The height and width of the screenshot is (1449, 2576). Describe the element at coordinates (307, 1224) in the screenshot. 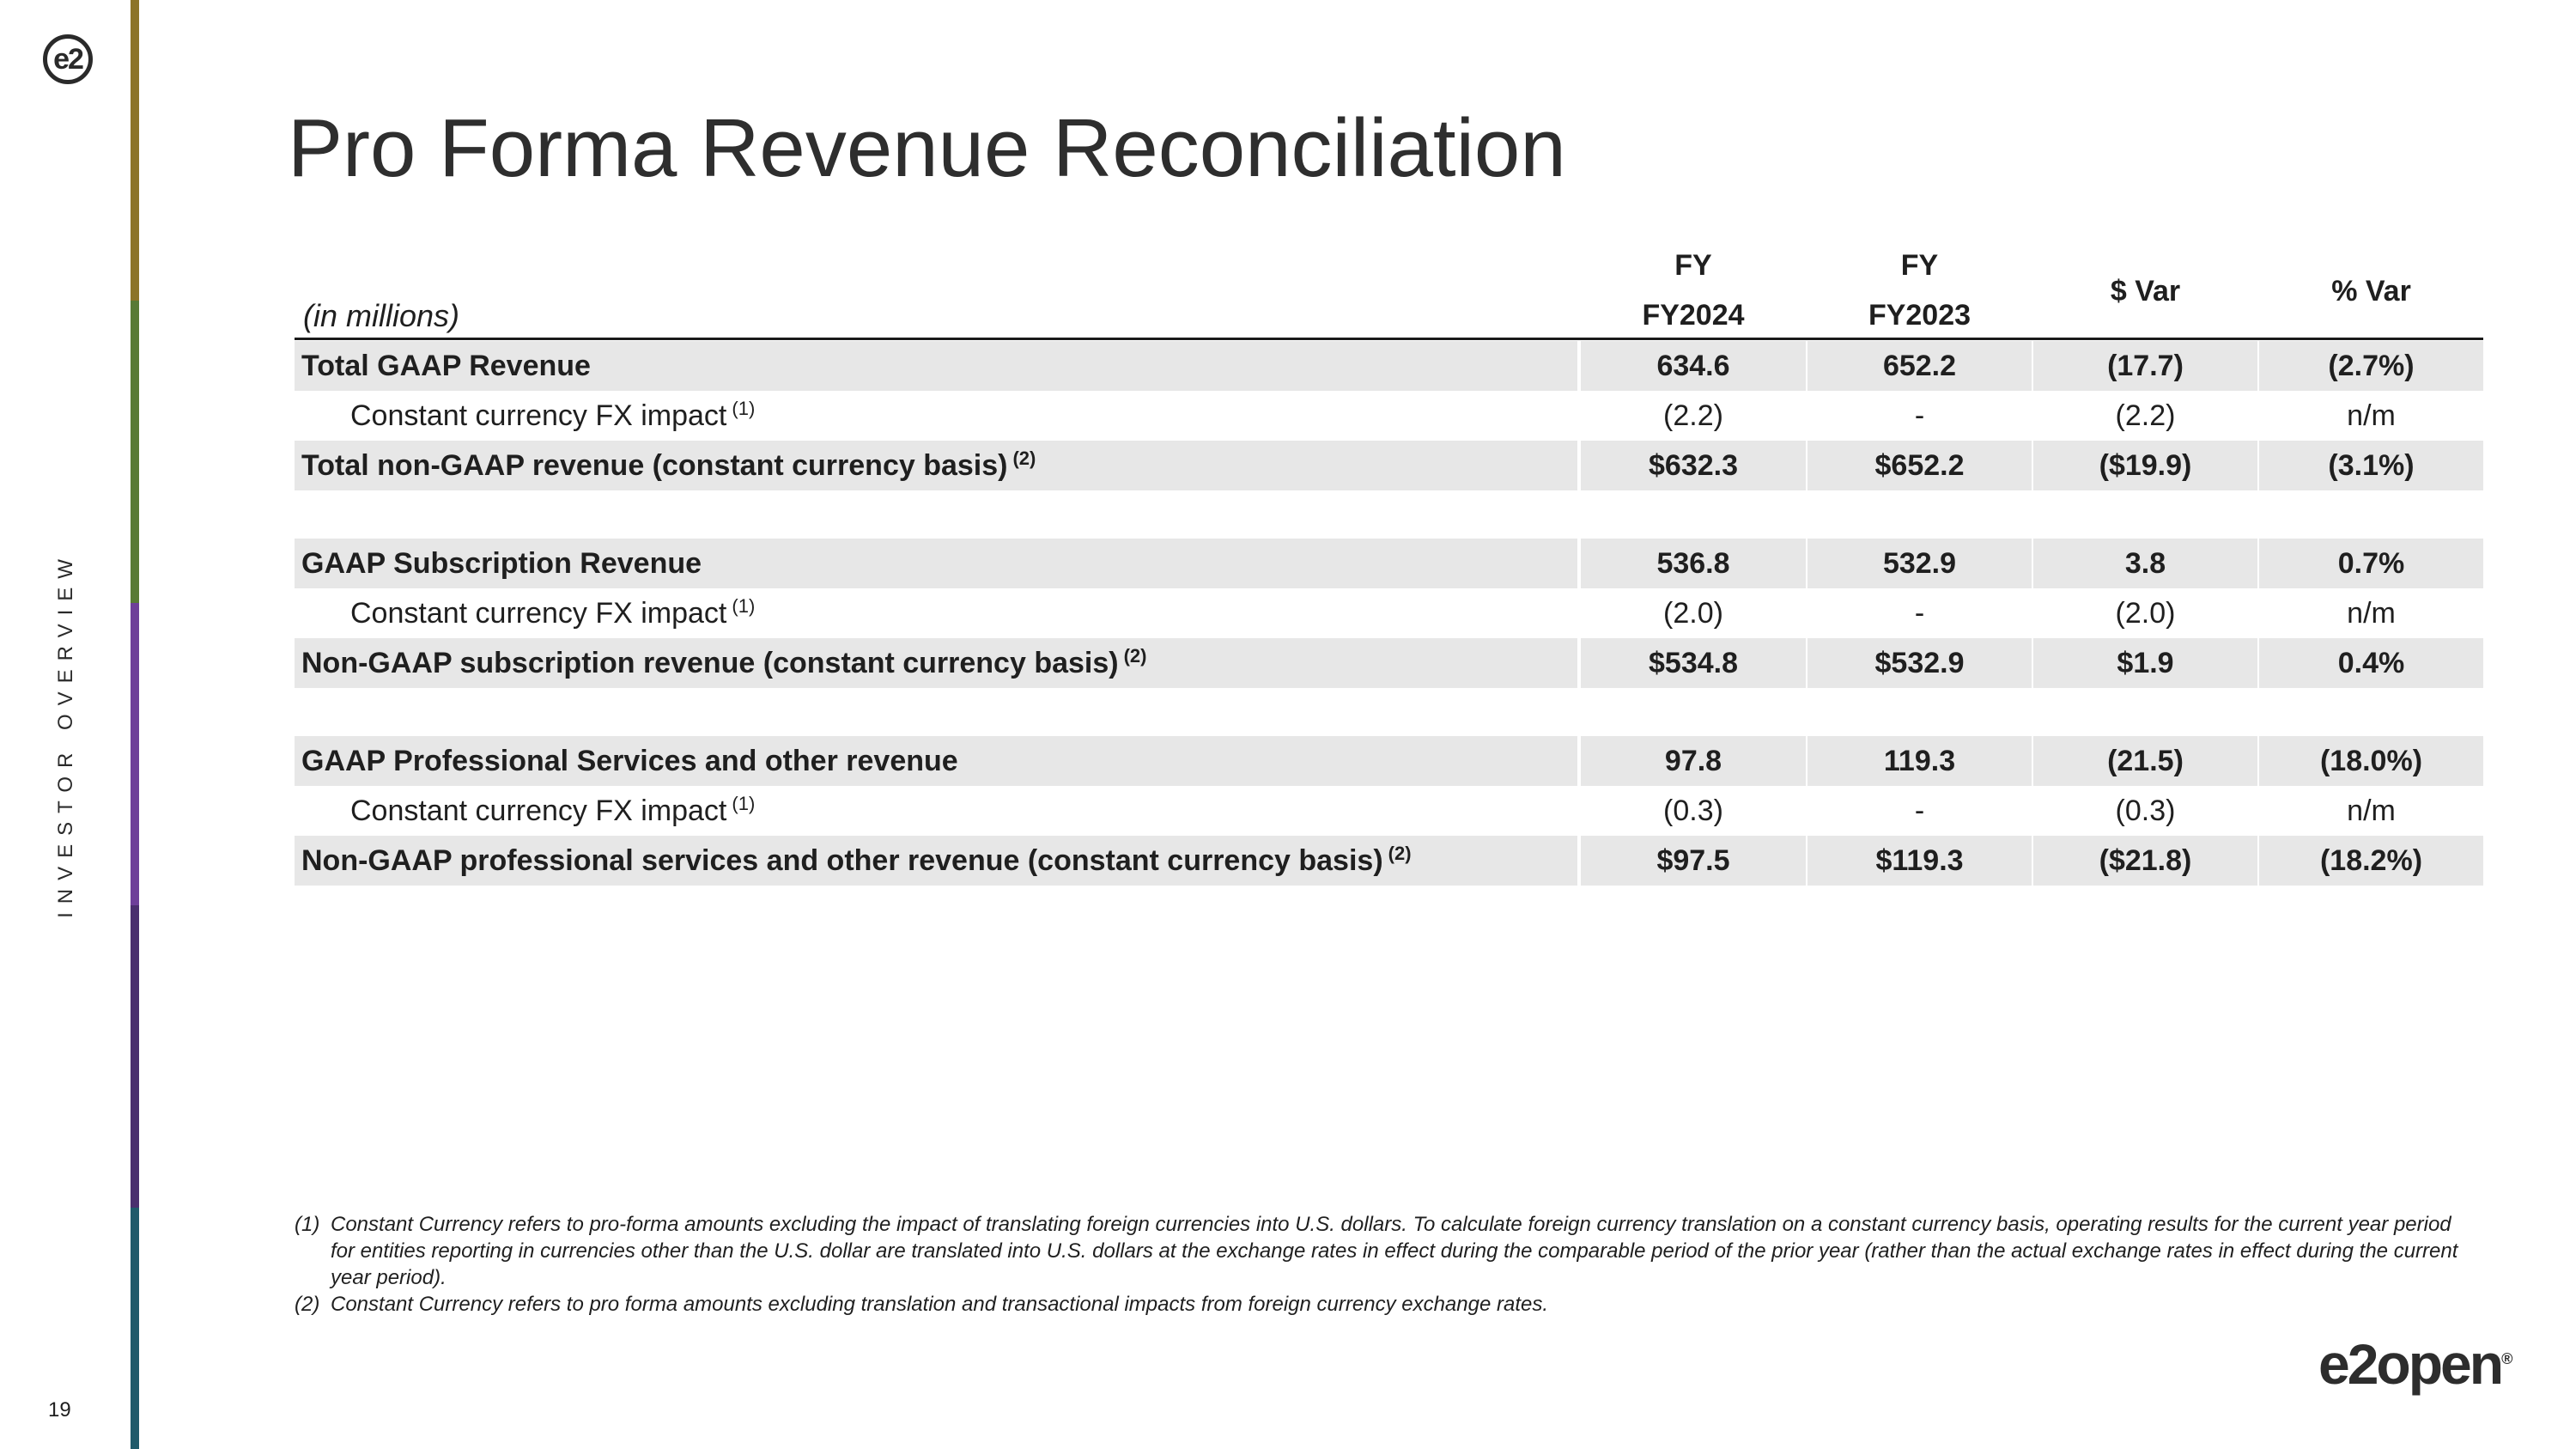

I see `footnote-marker: (1)` at that location.